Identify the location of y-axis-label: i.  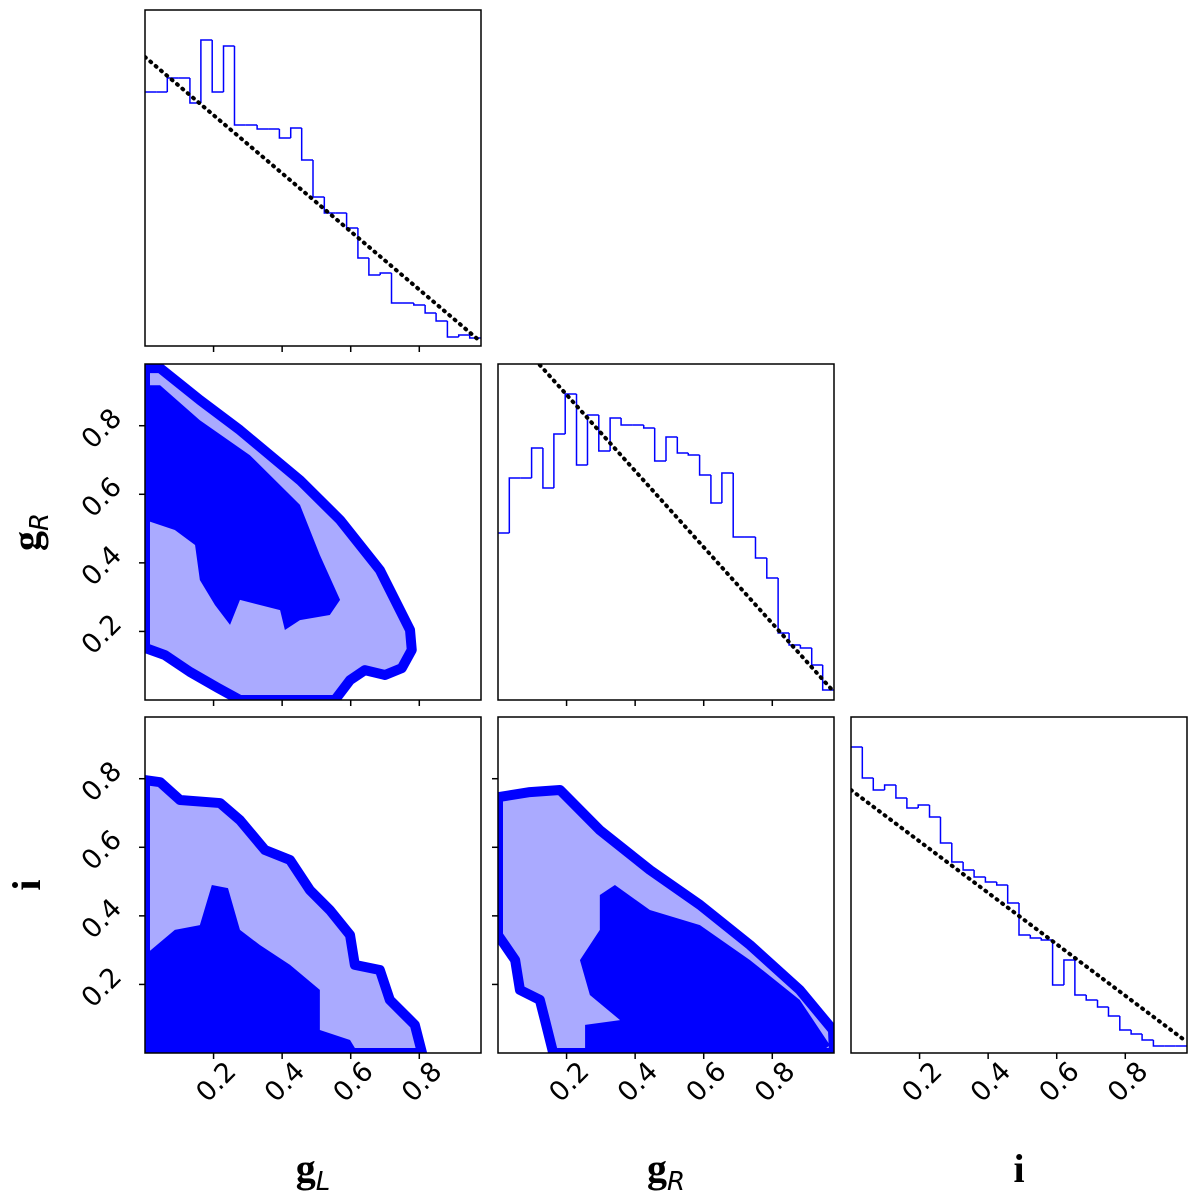
(26, 884).